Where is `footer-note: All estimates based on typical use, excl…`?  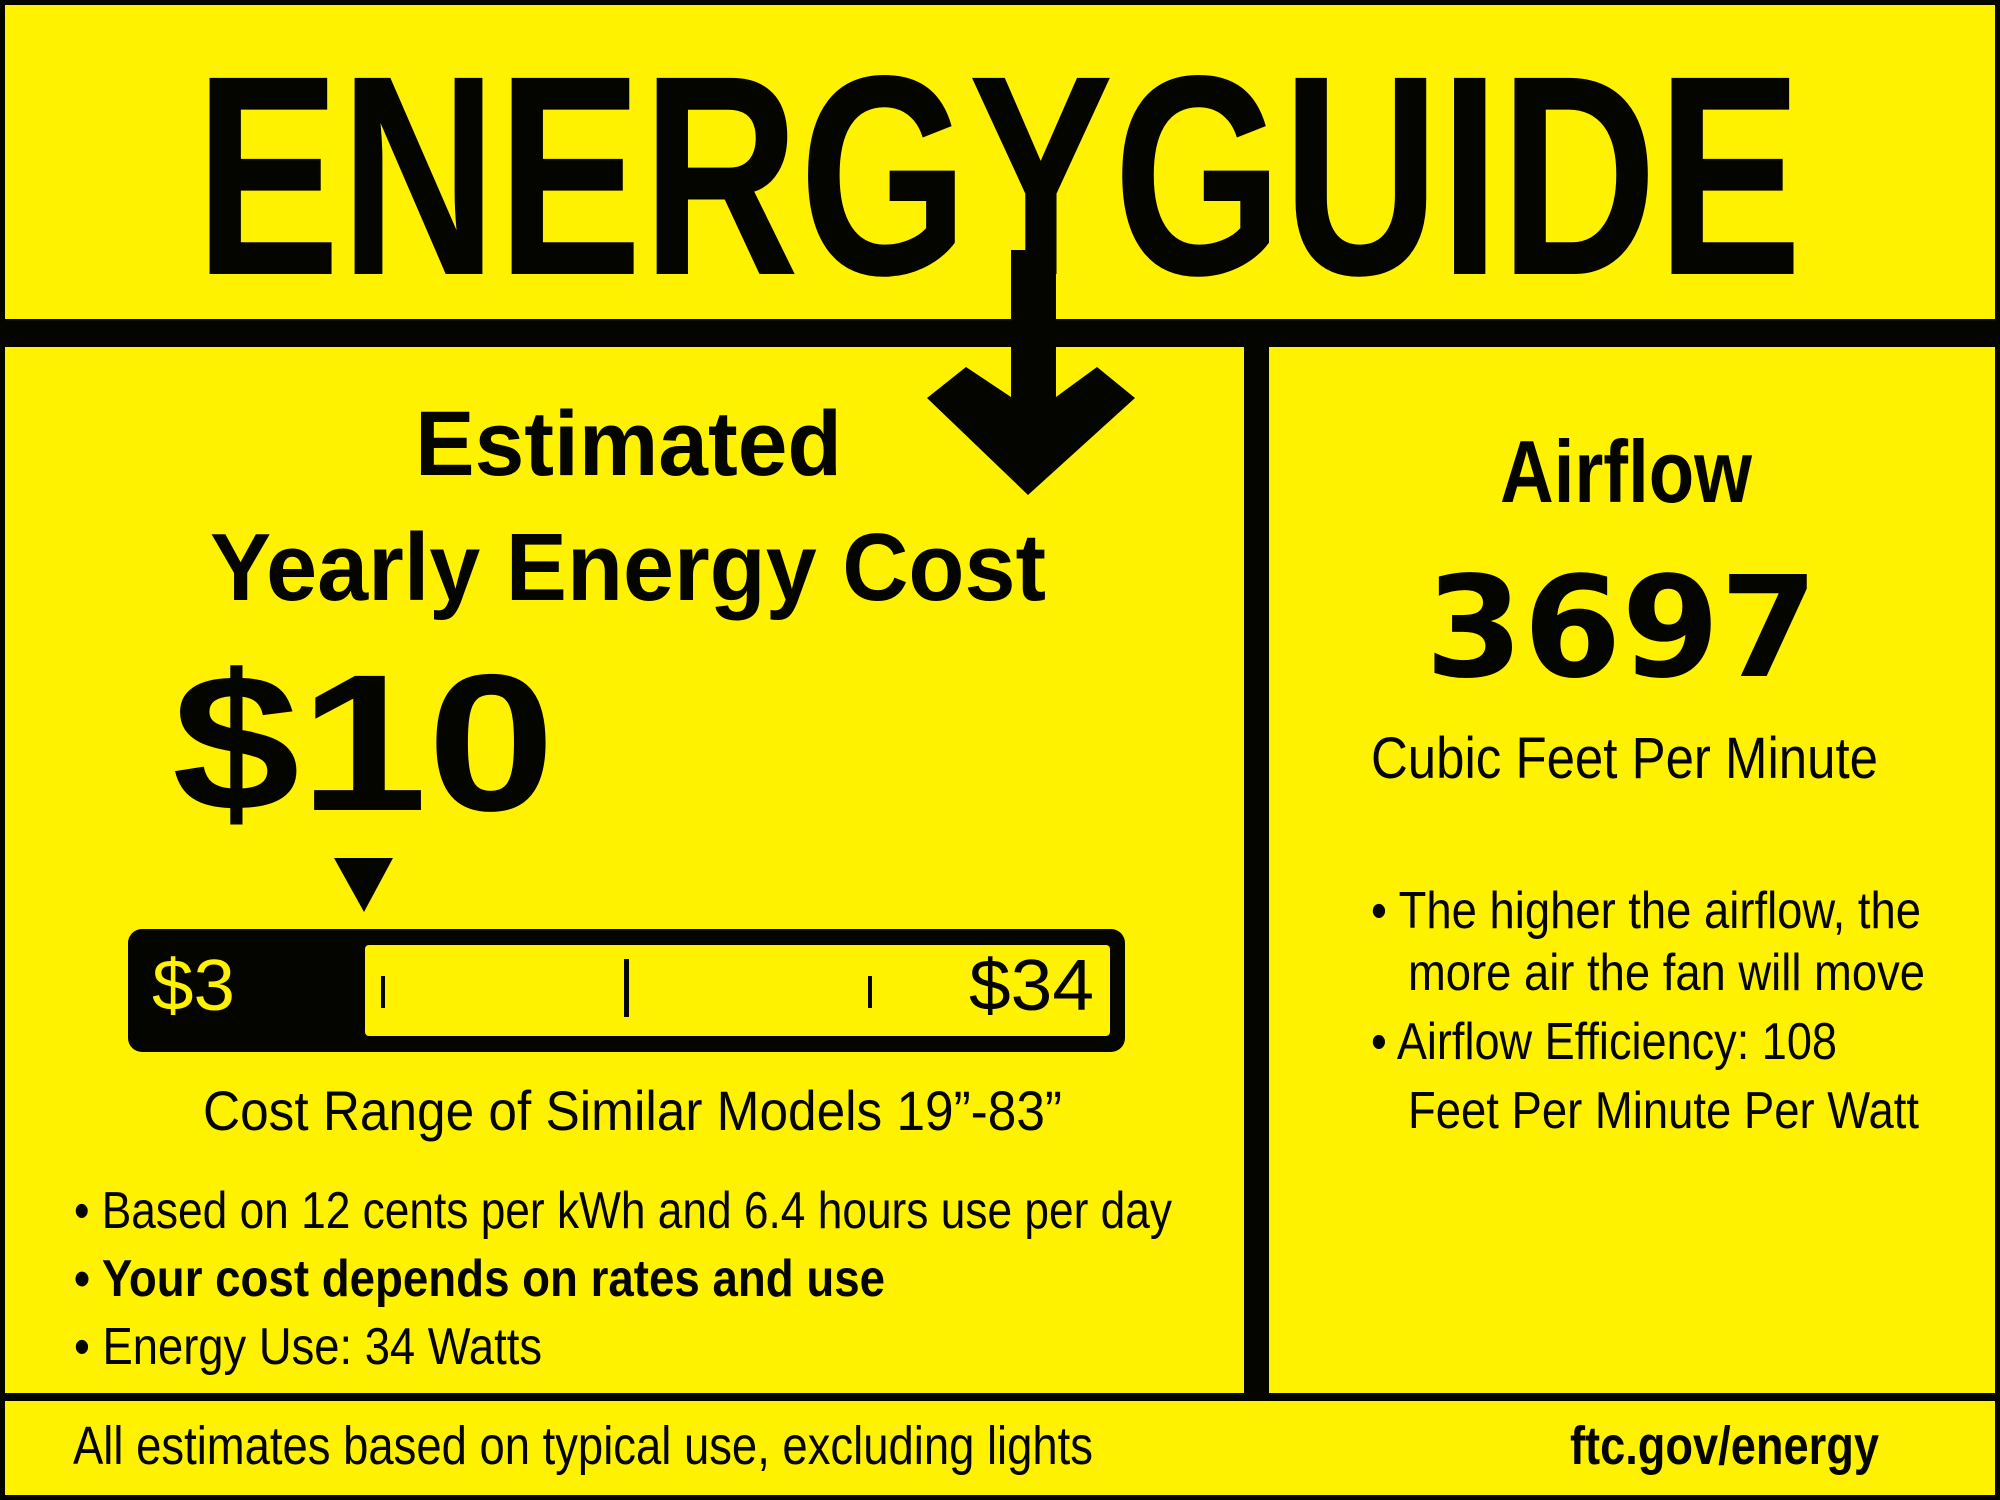
footer-note: All estimates based on typical use, excl… is located at coordinates (583, 1446).